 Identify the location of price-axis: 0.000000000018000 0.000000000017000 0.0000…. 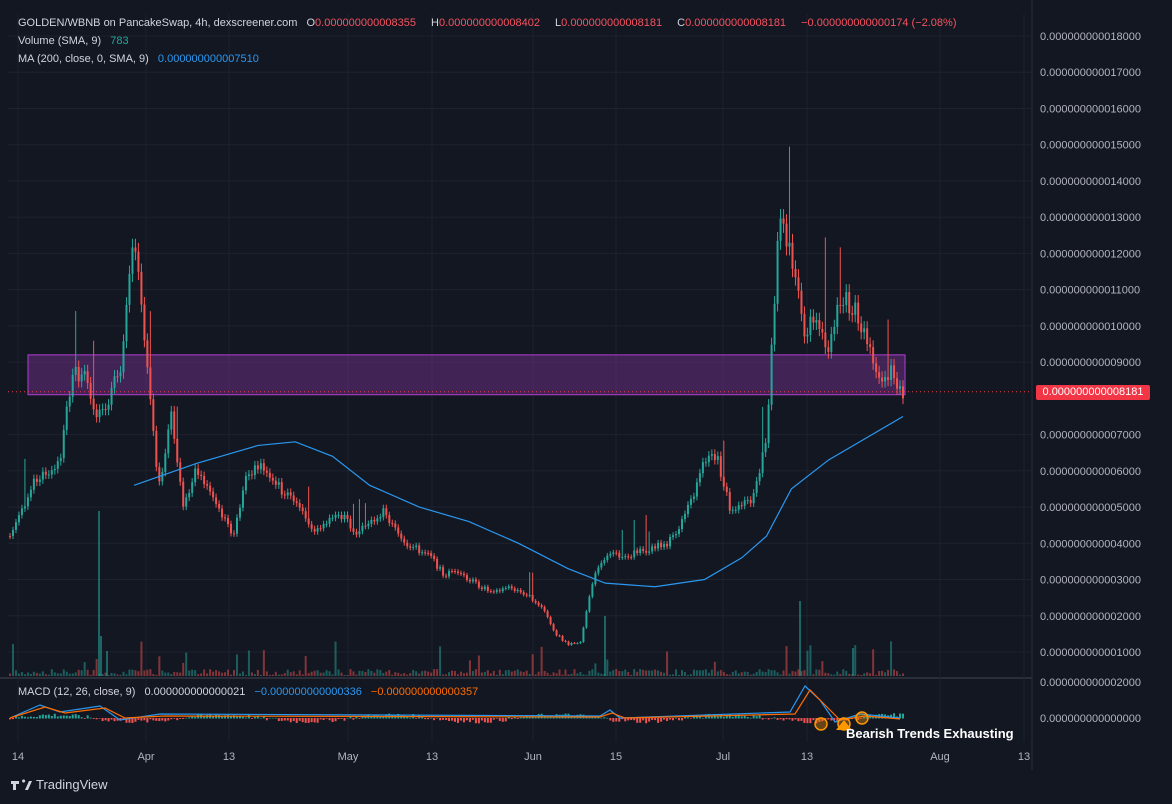
(1090, 378).